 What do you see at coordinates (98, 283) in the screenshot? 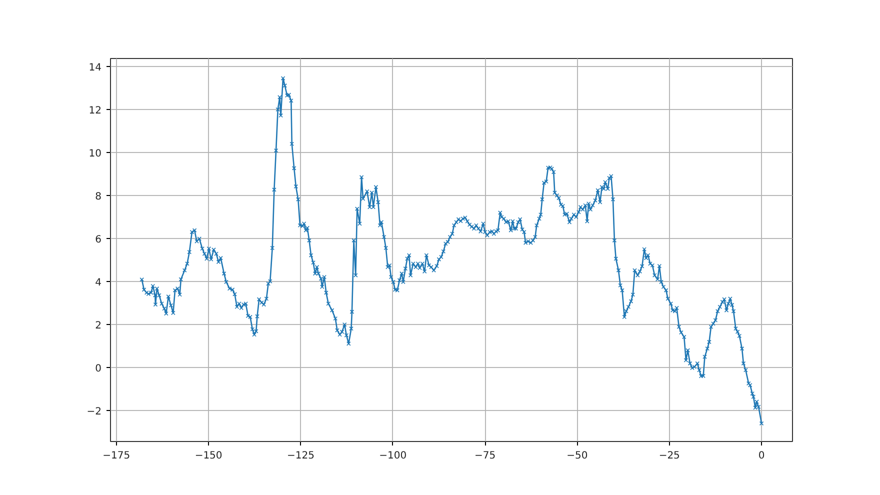
I see `y-tick-label: 4` at bounding box center [98, 283].